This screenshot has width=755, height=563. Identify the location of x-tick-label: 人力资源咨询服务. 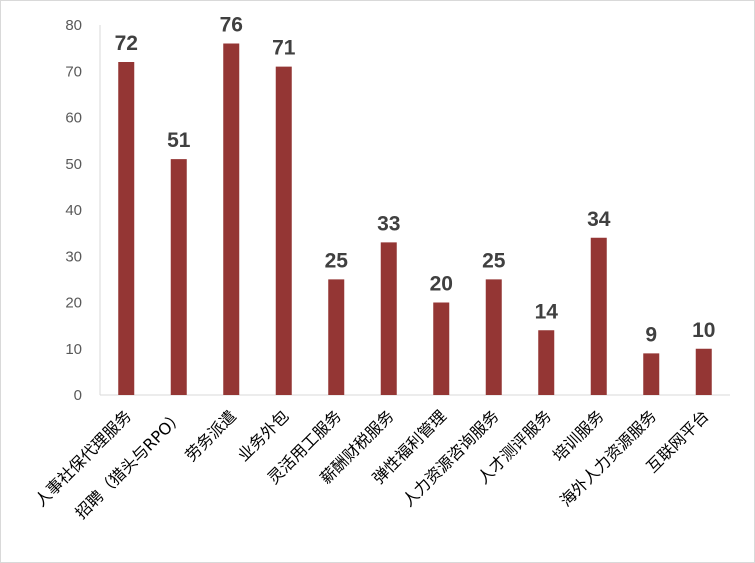
(451, 458).